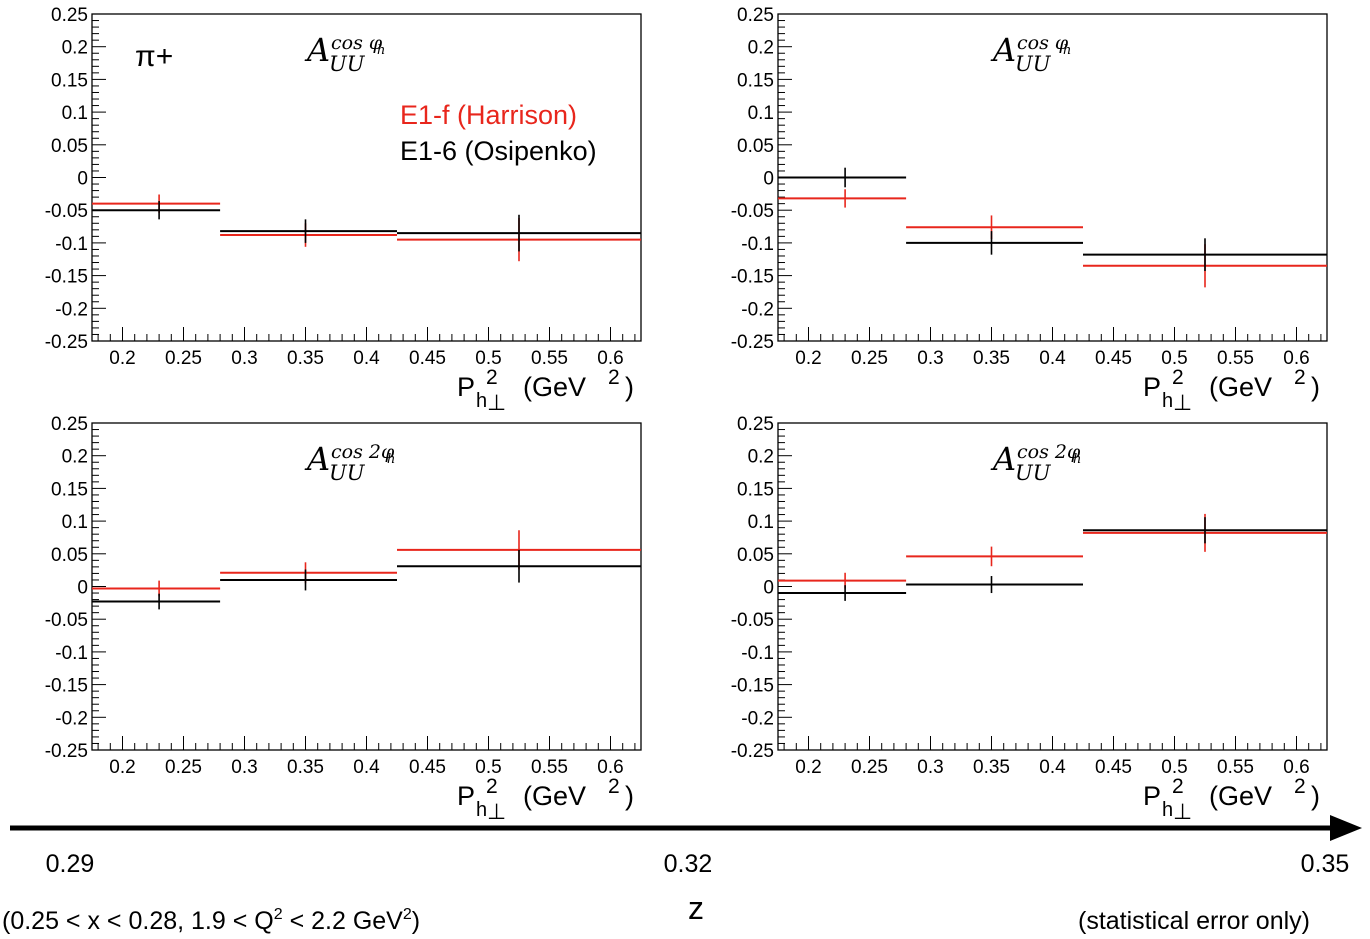 This screenshot has width=1370, height=939. What do you see at coordinates (696, 908) in the screenshot?
I see `z-axis-label: z` at bounding box center [696, 908].